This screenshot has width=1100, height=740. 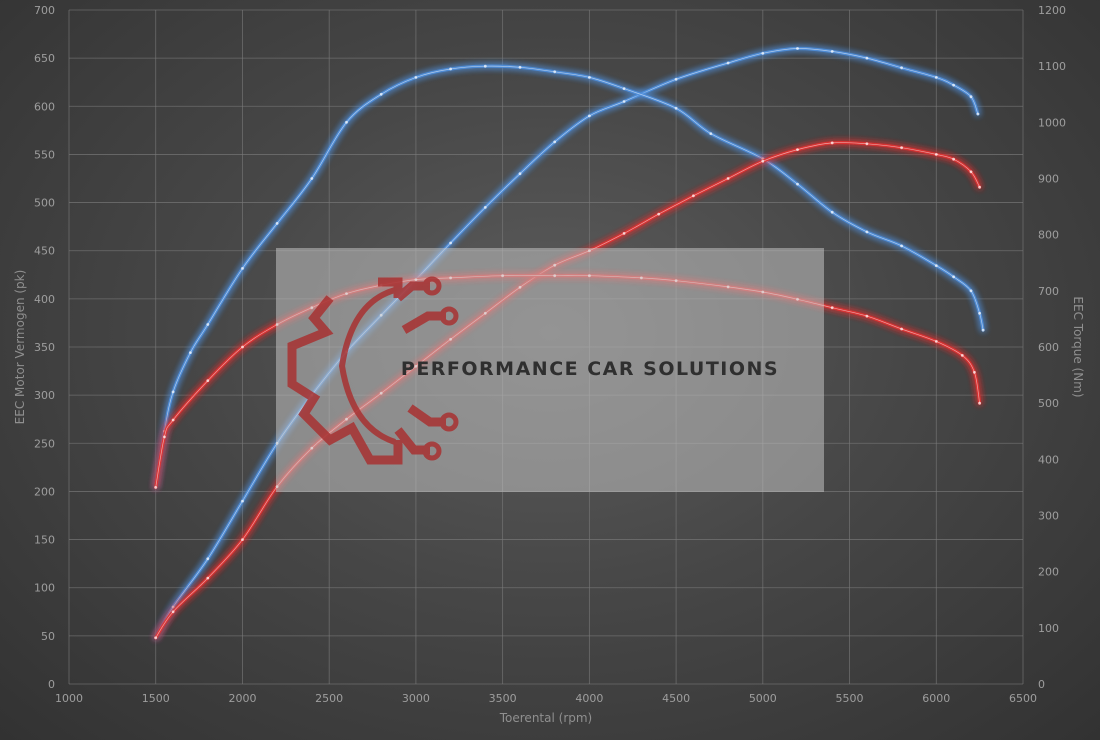 I want to click on y-right-tick-label: 1200, so click(x=1052, y=10).